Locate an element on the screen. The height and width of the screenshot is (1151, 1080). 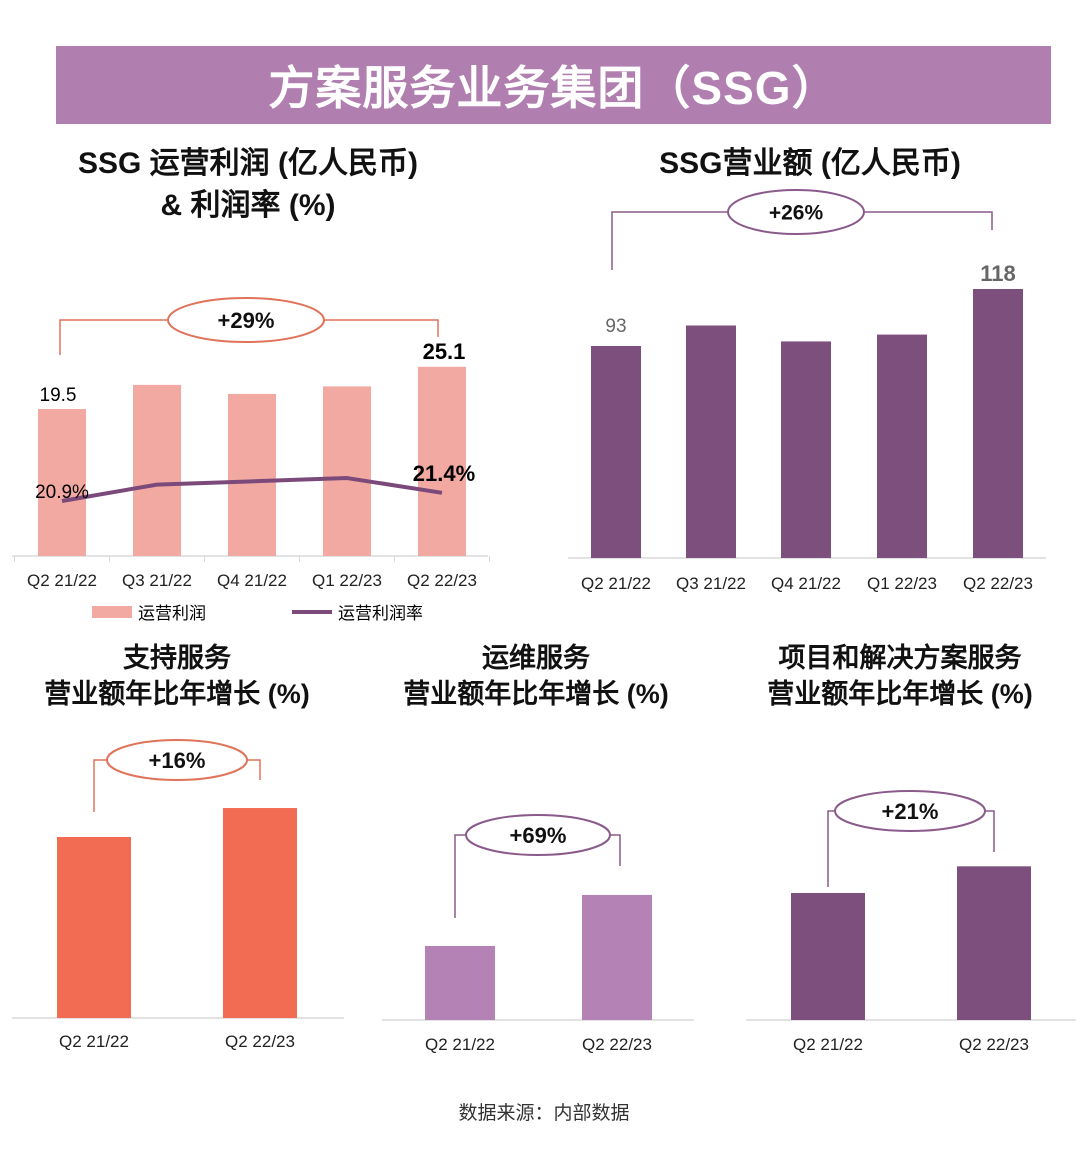
banner-title: 方案服务业务集团（SSG） is located at coordinates (553, 85).